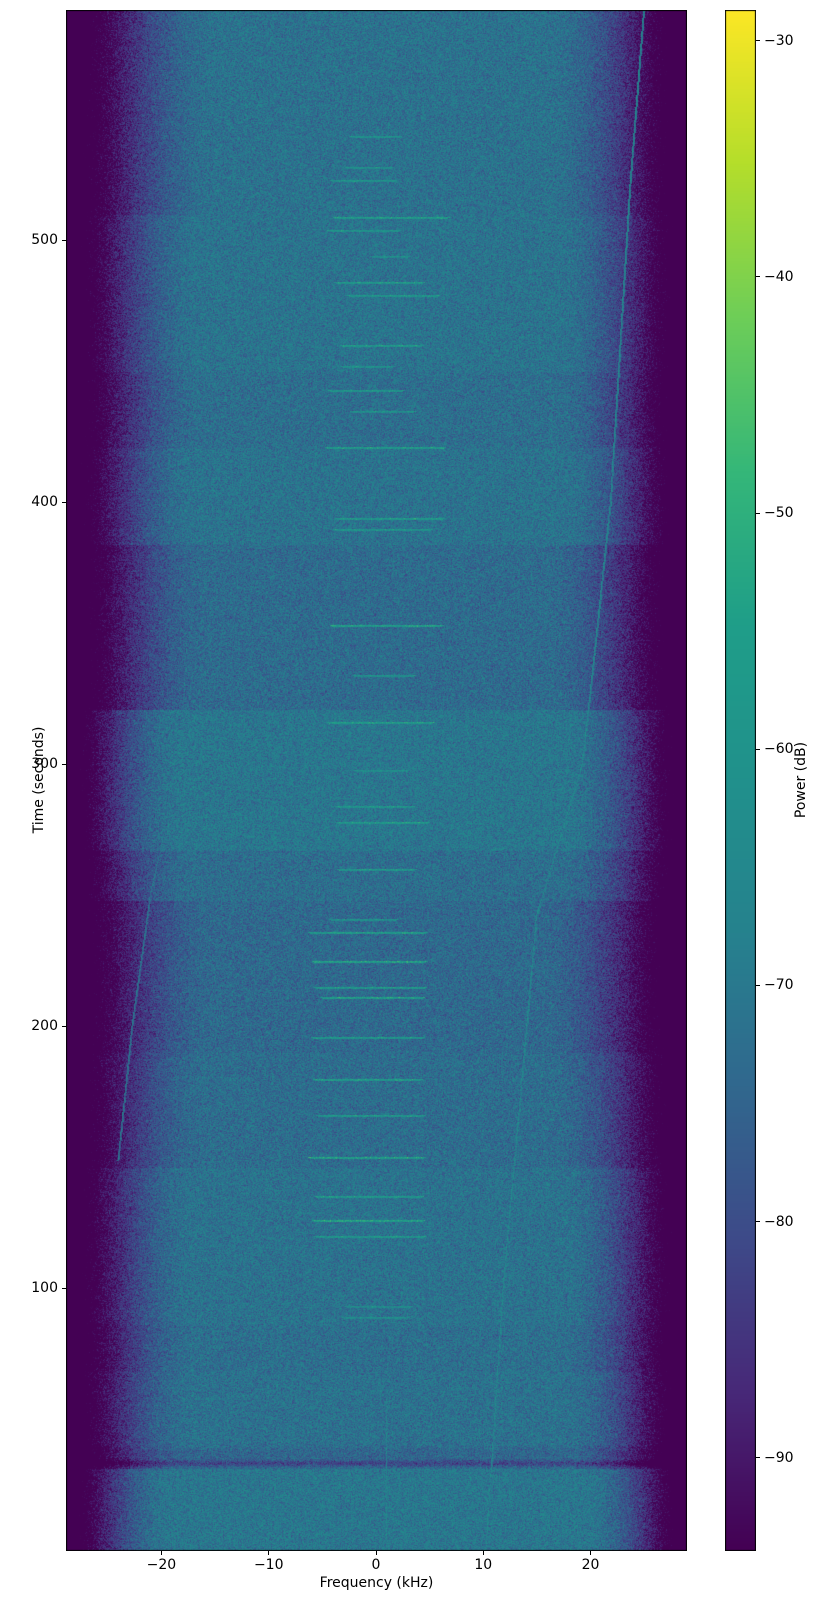 The height and width of the screenshot is (1603, 823). I want to click on y-axis-label: Time (seconds), so click(39, 780).